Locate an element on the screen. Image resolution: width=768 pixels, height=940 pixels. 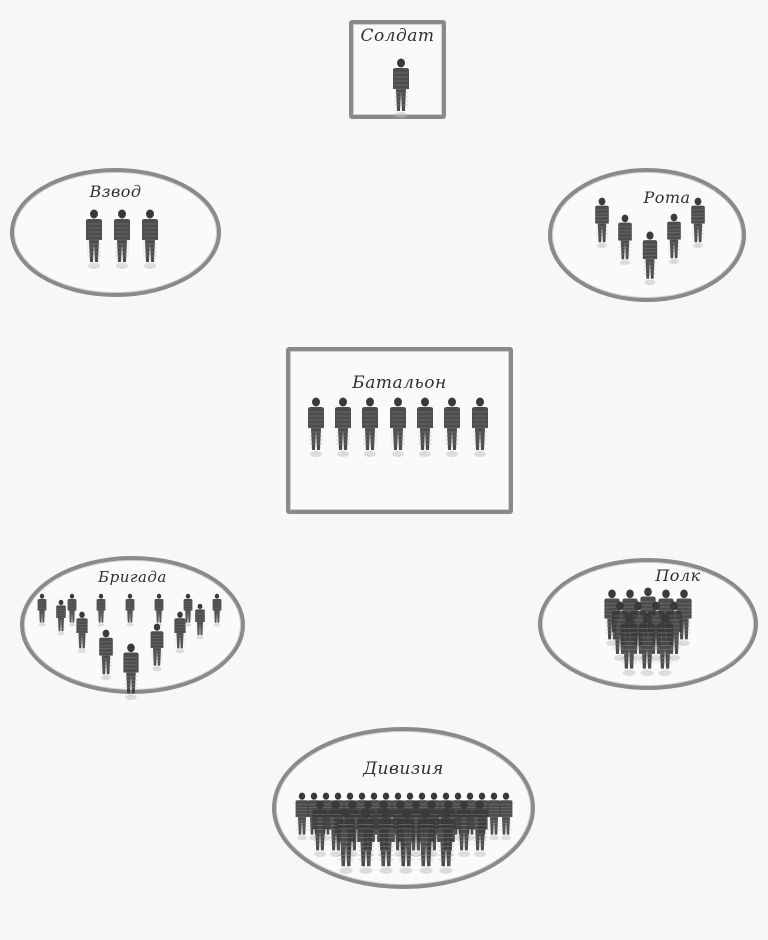
soldier-box: Солдат is located at coordinates (397, 69).